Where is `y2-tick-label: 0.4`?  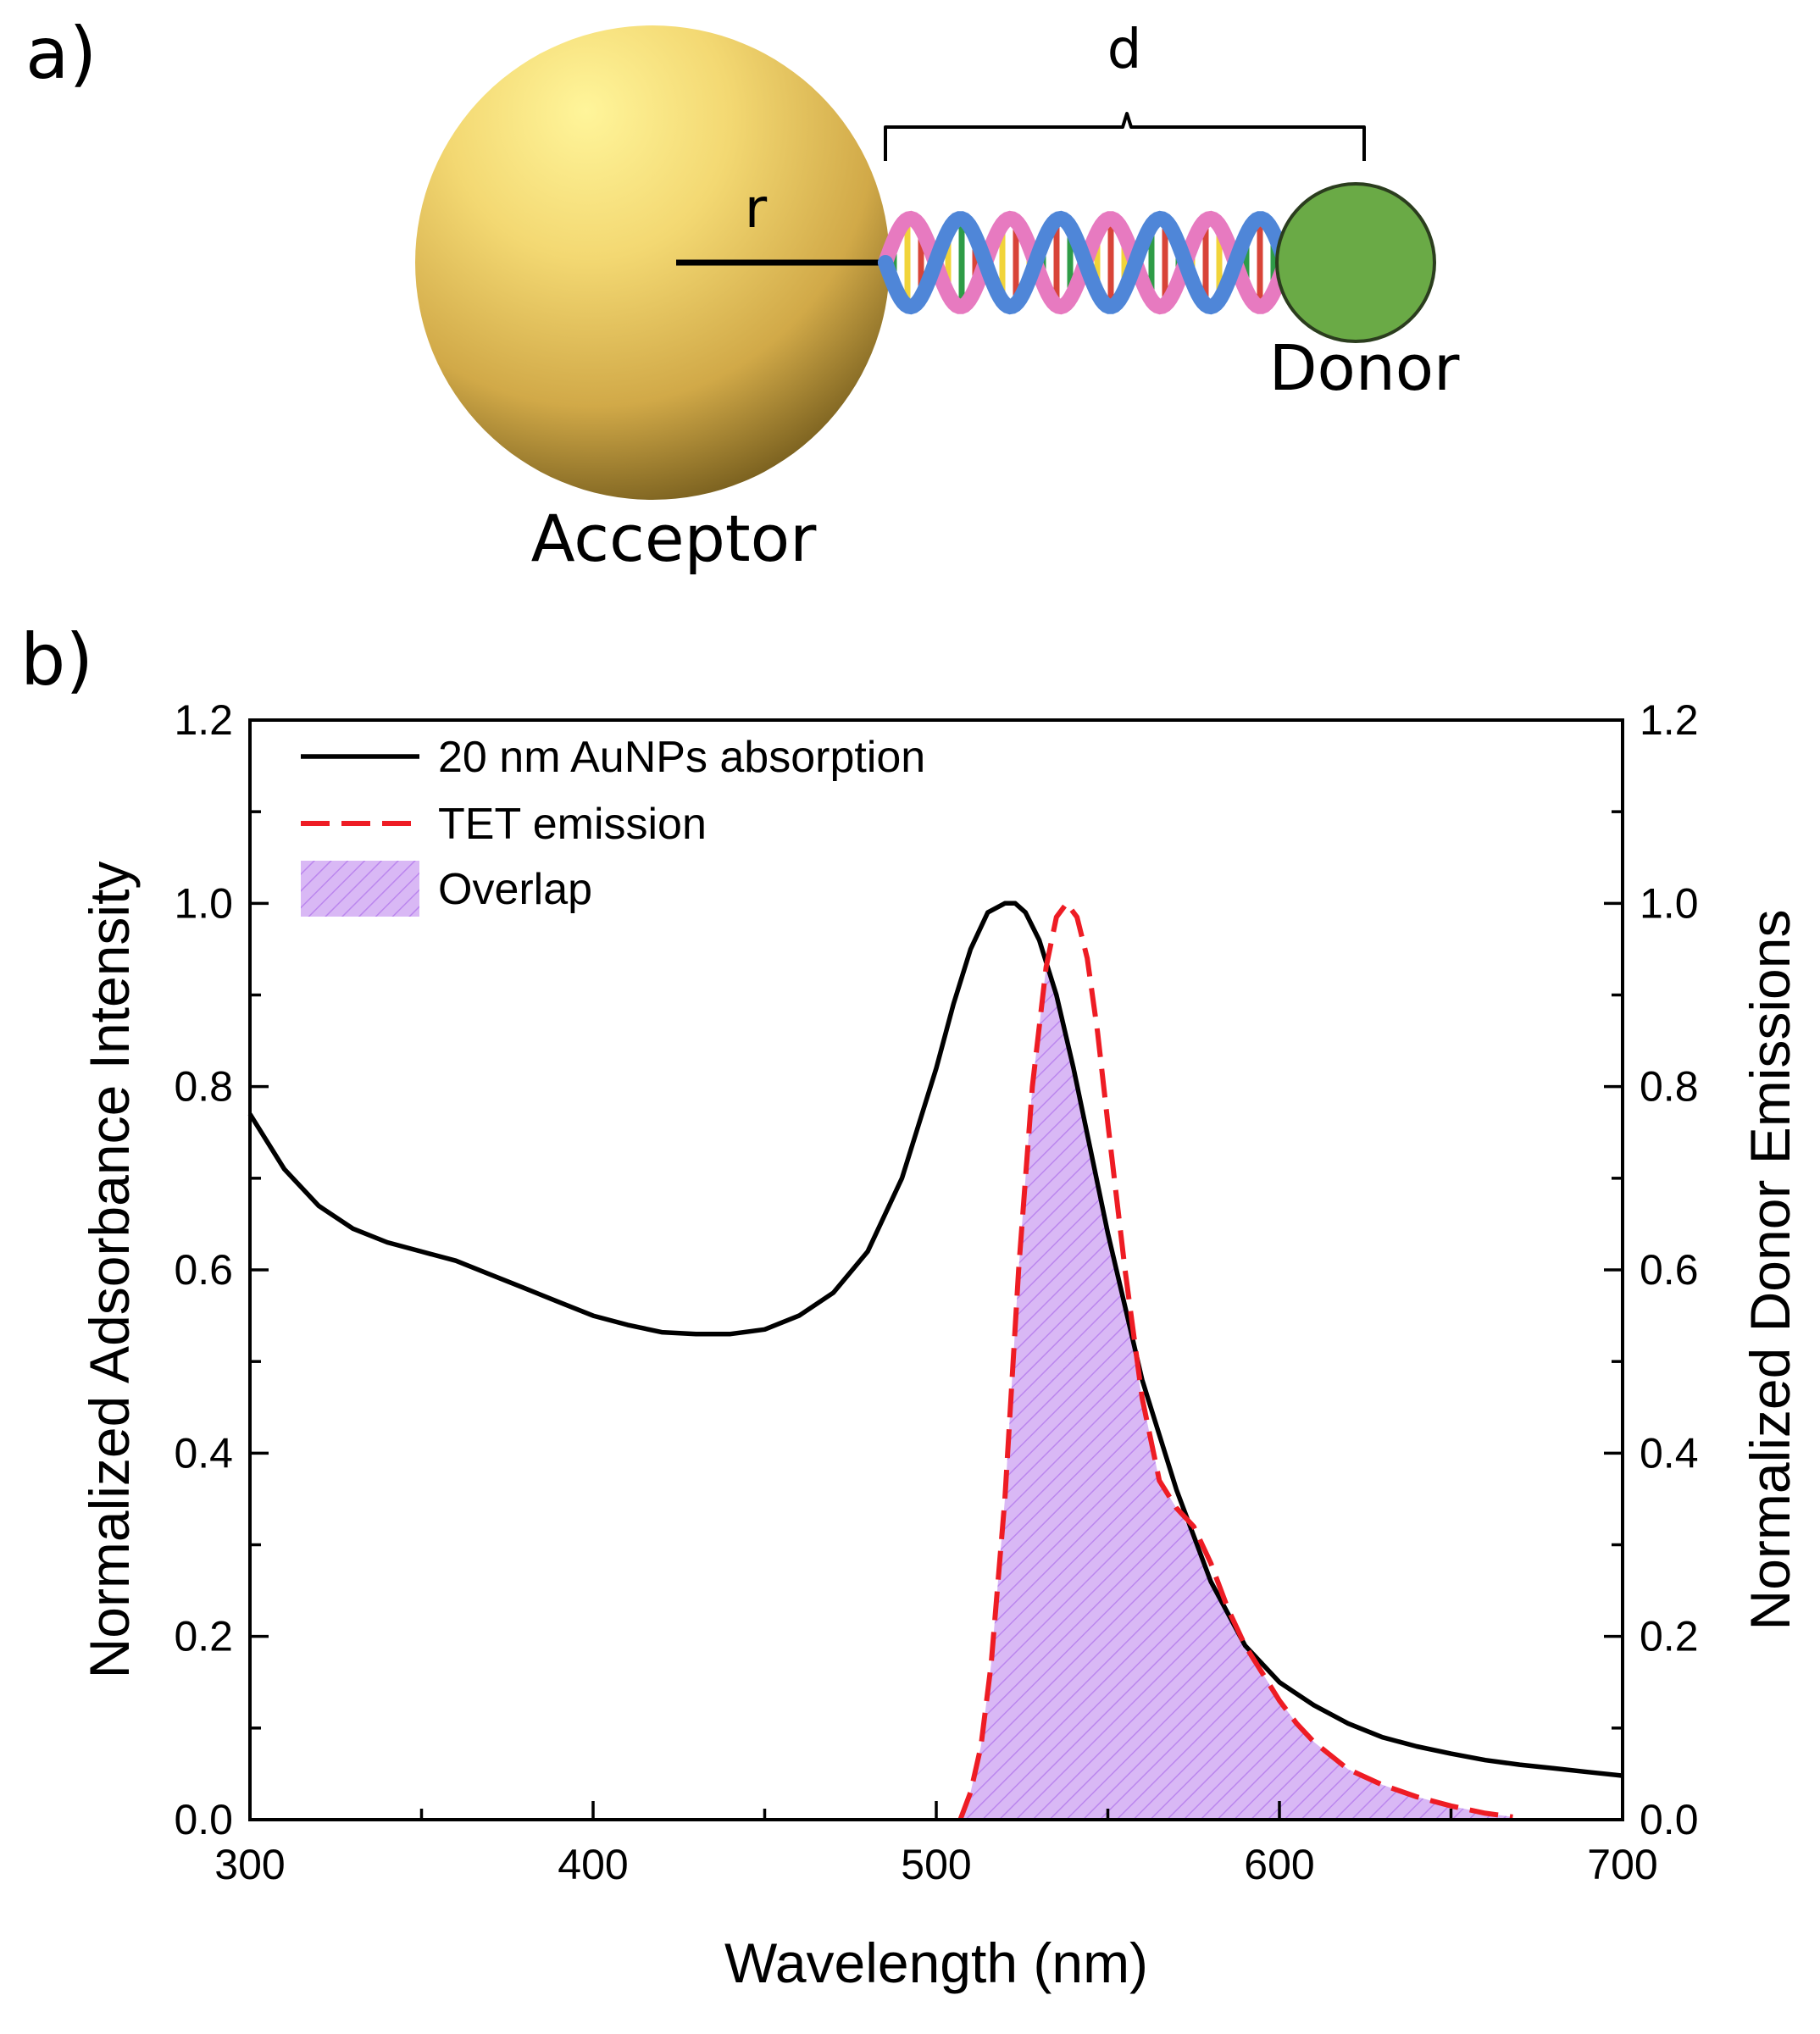
y2-tick-label: 0.4 is located at coordinates (1669, 1453).